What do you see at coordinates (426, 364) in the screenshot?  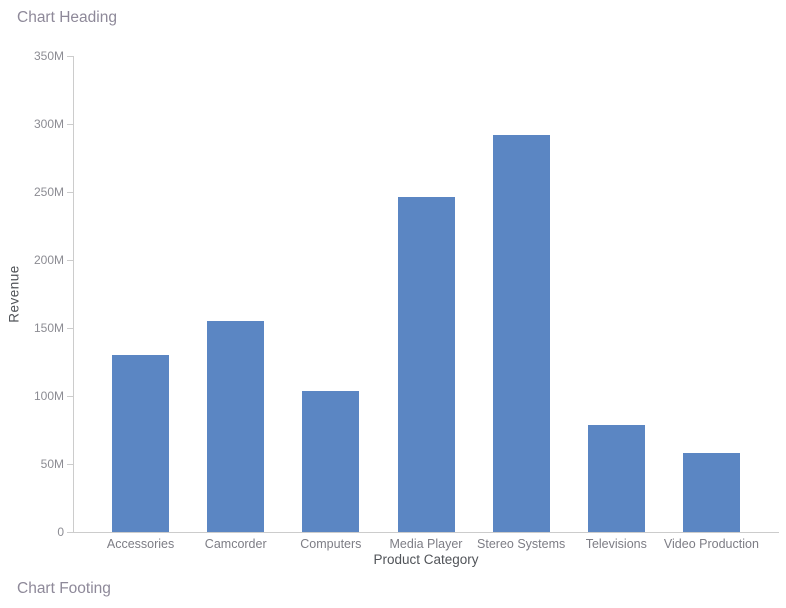 I see `bar-media-player` at bounding box center [426, 364].